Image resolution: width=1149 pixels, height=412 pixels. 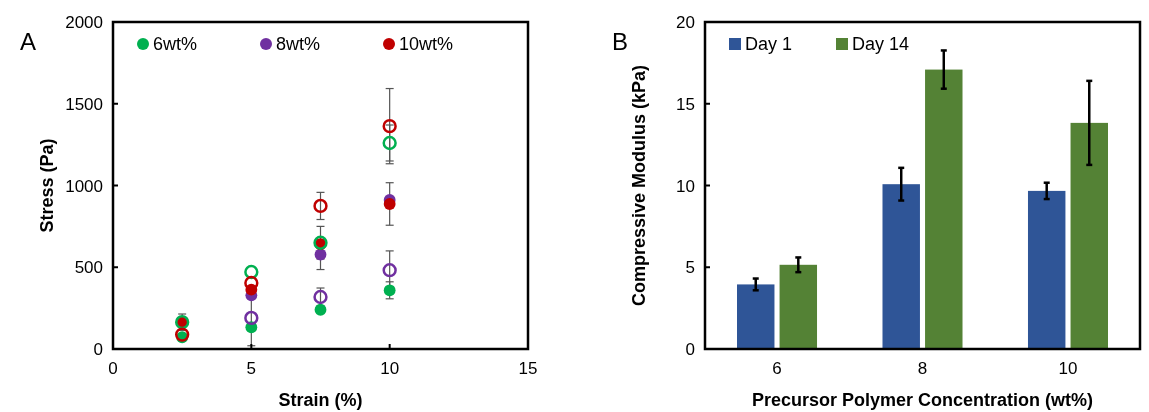 What do you see at coordinates (251, 368) in the screenshot?
I see `x-tick-label: 5` at bounding box center [251, 368].